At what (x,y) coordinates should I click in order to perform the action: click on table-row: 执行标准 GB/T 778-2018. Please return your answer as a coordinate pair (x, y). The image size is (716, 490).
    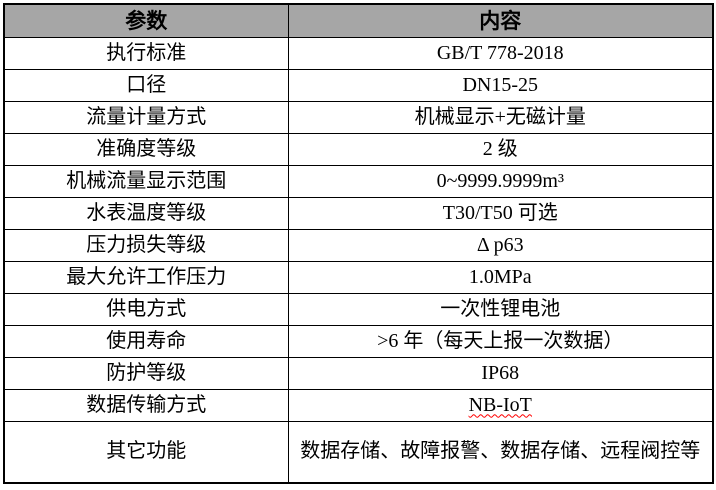
    Looking at the image, I should click on (358, 53).